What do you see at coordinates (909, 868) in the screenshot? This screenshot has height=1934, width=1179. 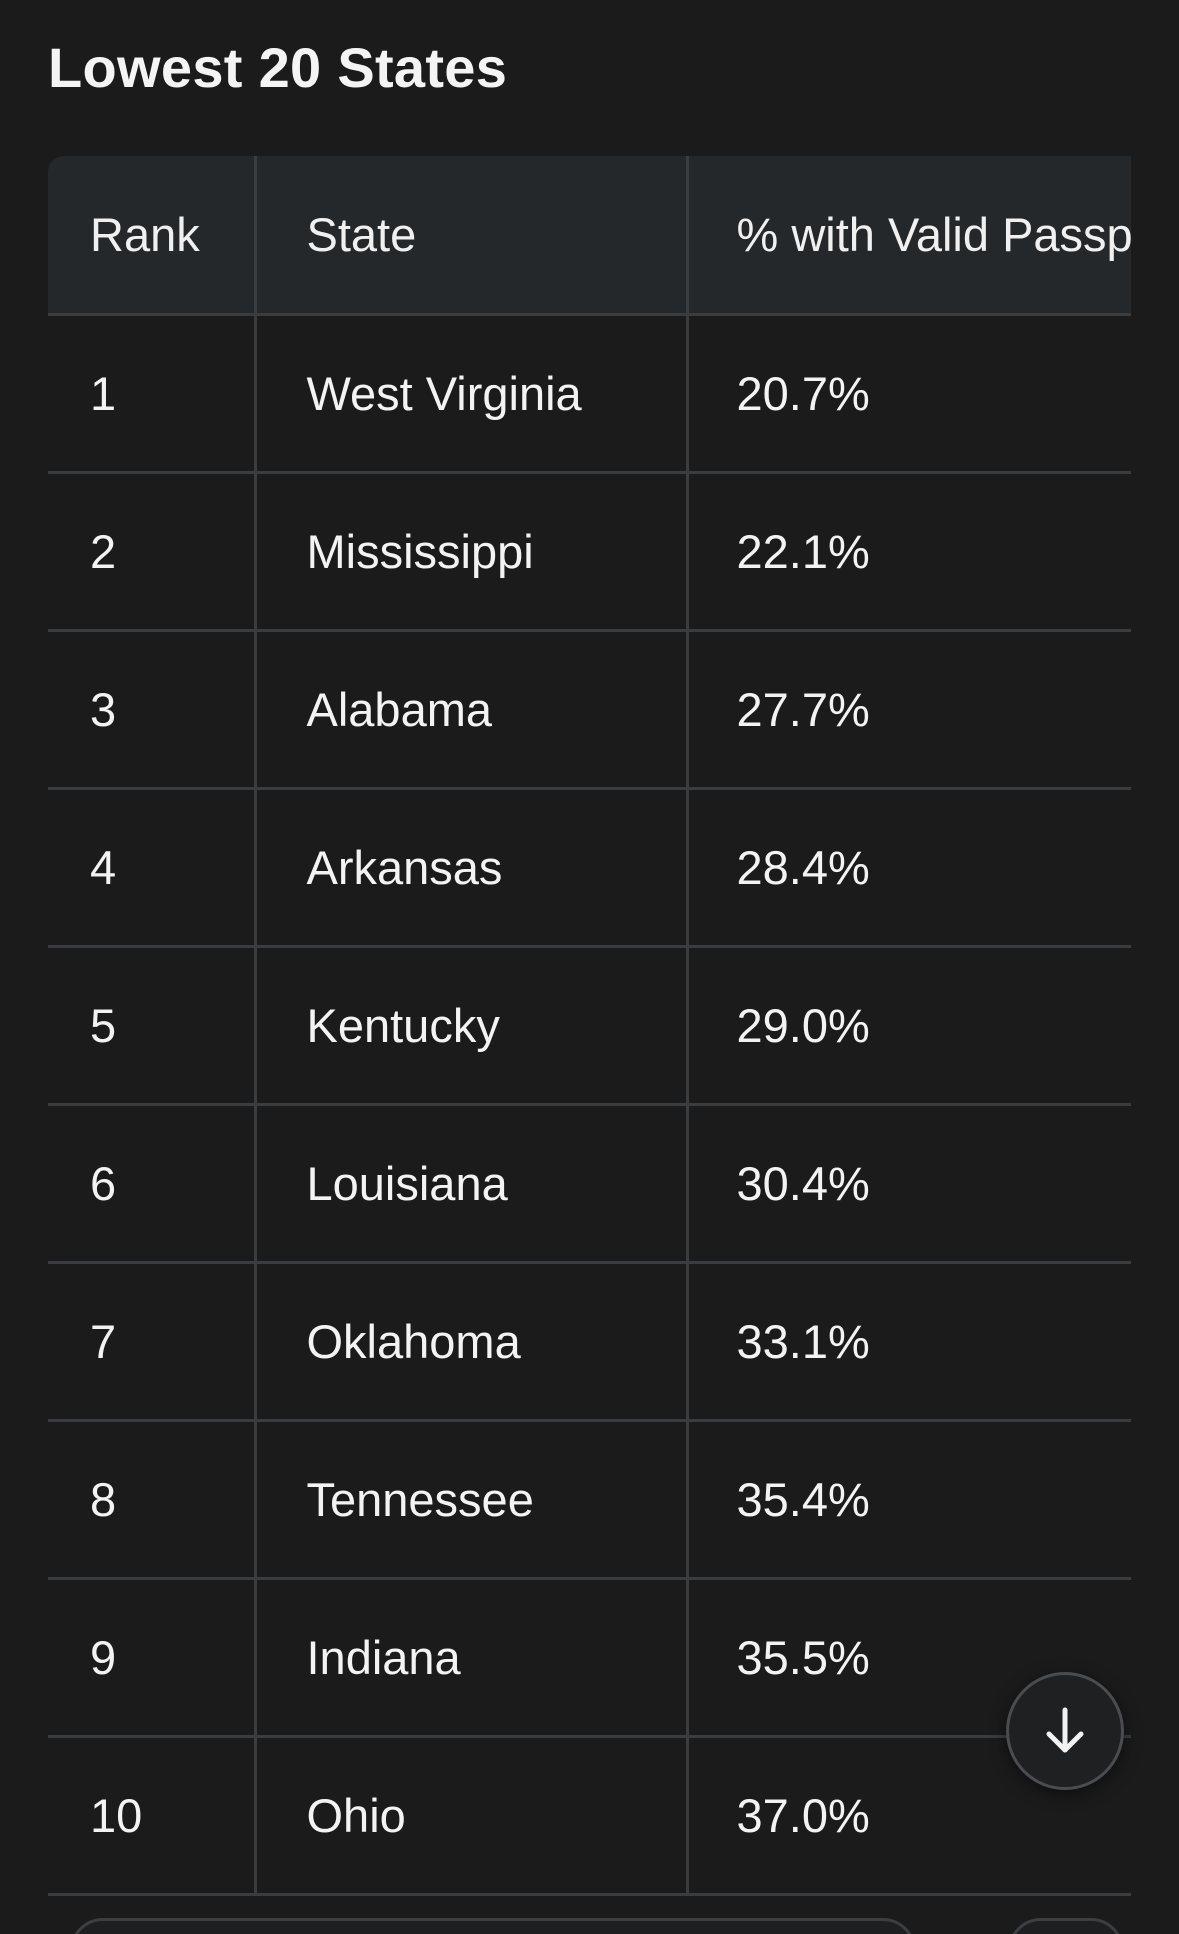 I see `cell-percent: 28.4%` at bounding box center [909, 868].